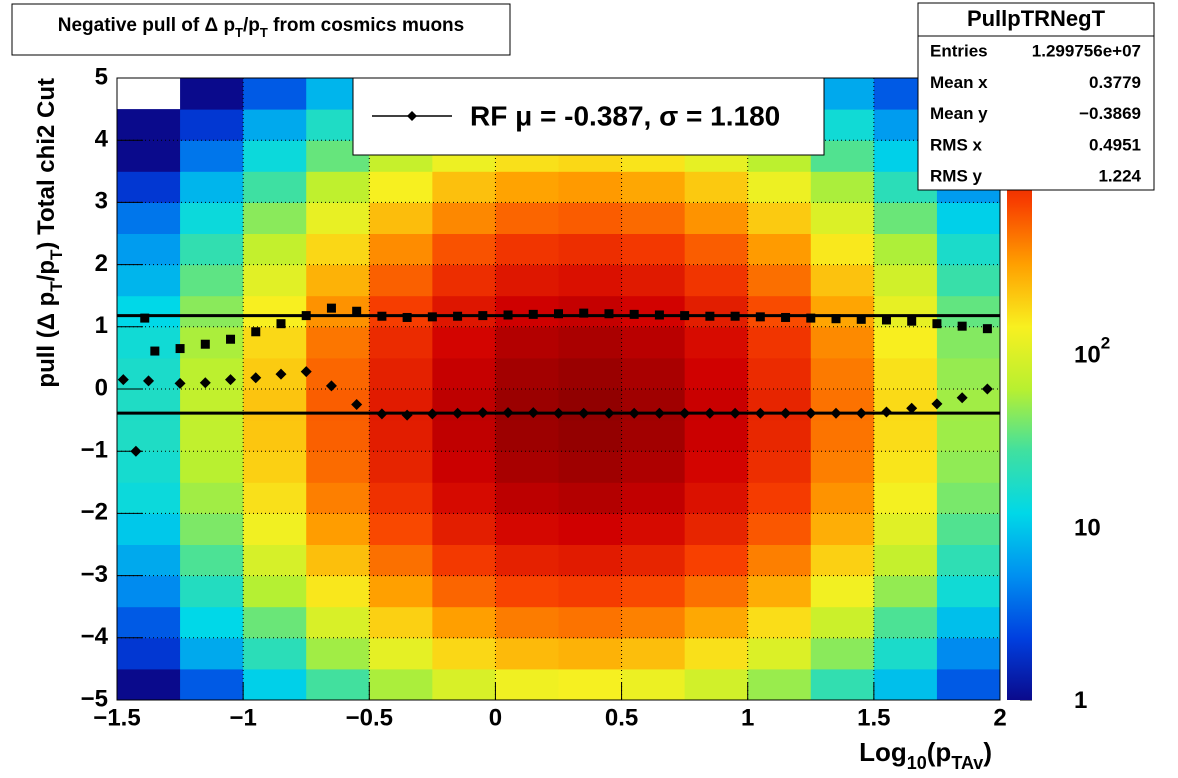  Describe the element at coordinates (1105, 343) in the screenshot. I see `z-tick-power: 2` at that location.